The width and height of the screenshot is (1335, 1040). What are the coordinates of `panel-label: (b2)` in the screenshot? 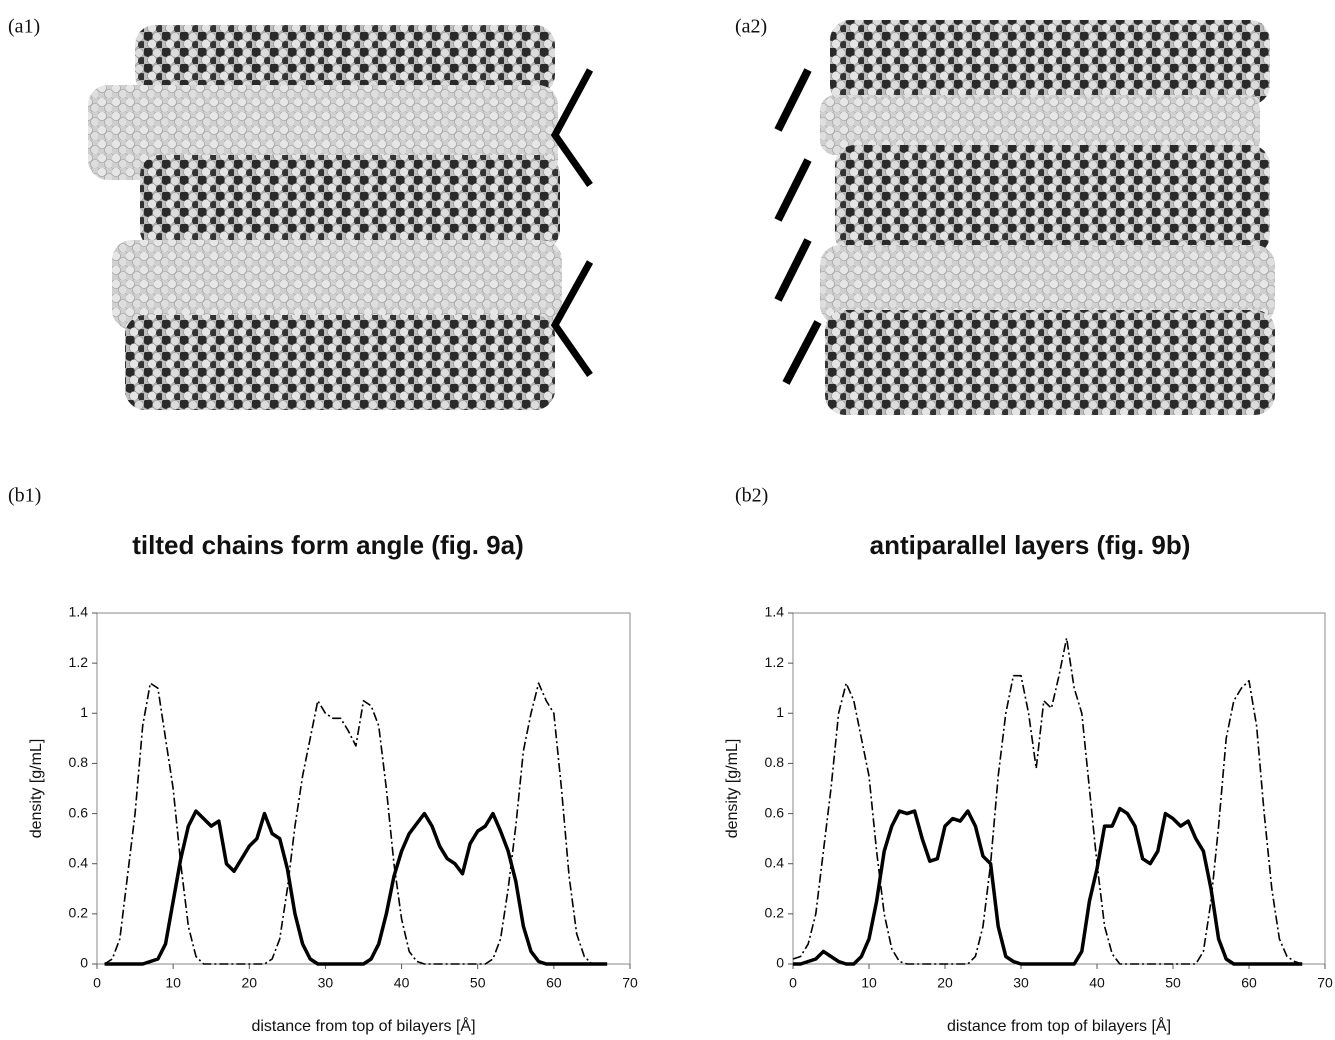 It's located at (751, 496).